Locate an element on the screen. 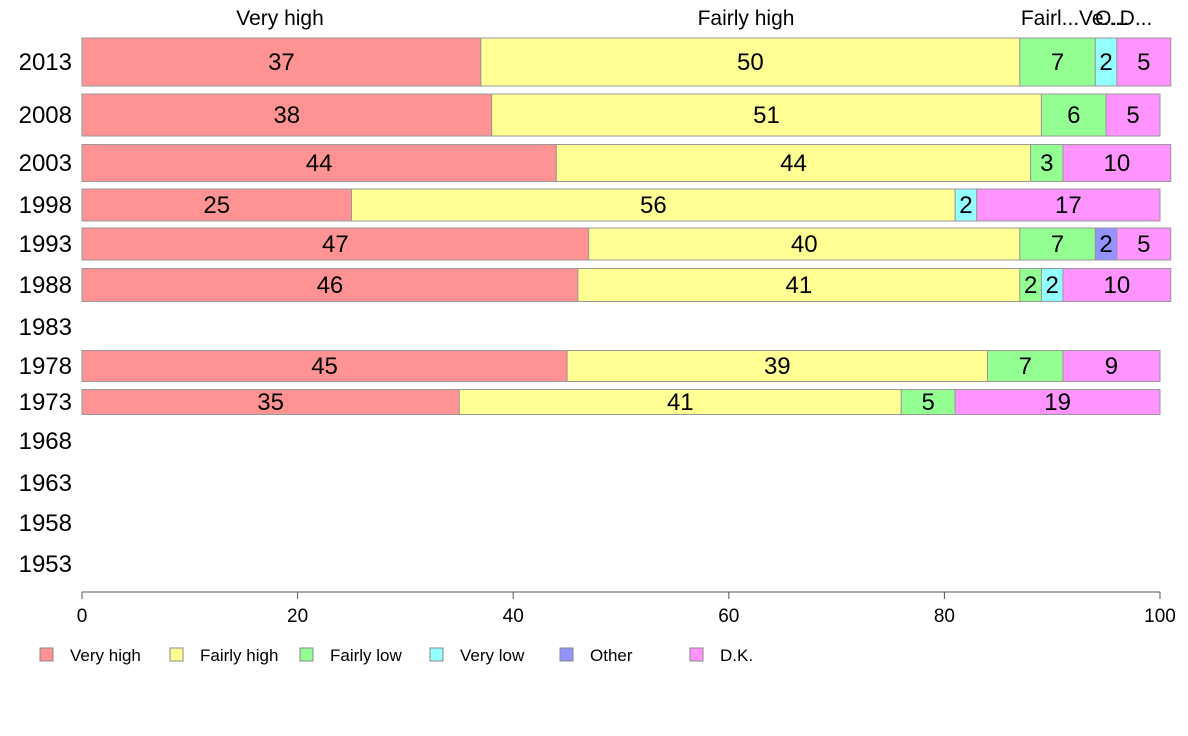  data-label: 6 is located at coordinates (1073, 115).